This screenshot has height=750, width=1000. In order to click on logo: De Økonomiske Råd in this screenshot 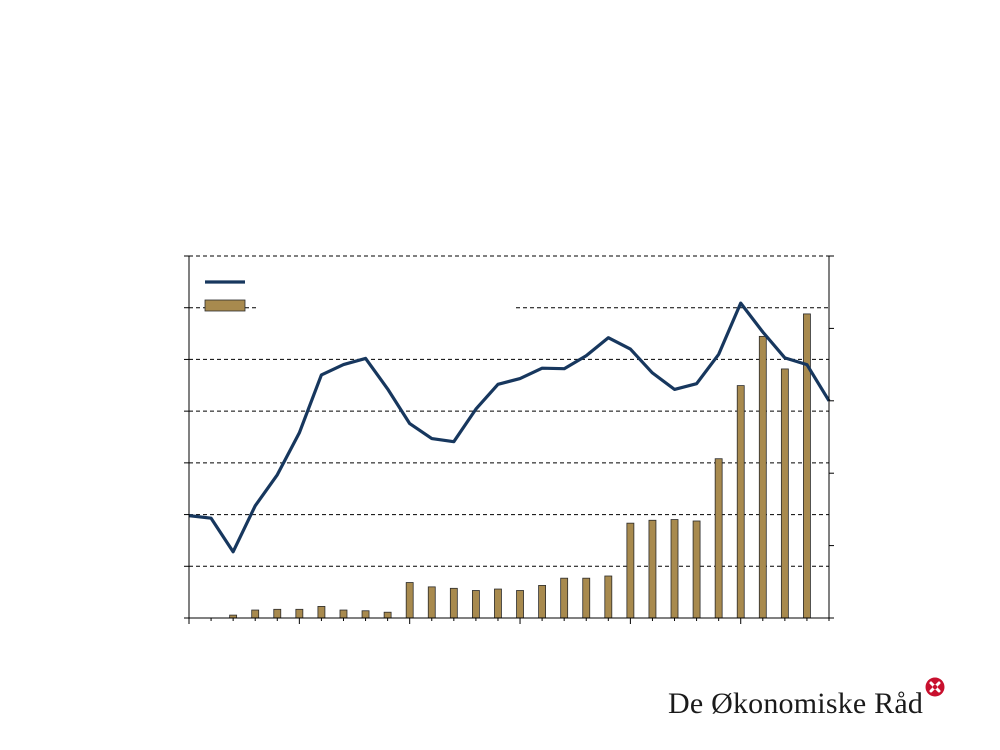, I will do `click(806, 700)`.